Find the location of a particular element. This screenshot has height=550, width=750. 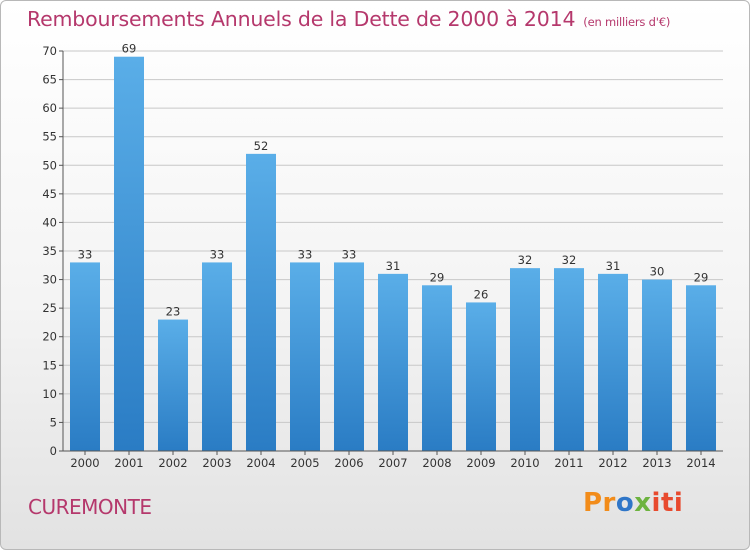

x-tick-label-2009: 2009 is located at coordinates (480, 463).